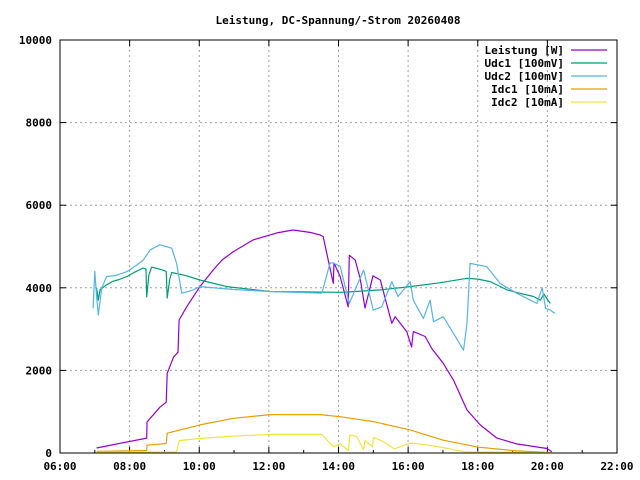 The height and width of the screenshot is (480, 640). I want to click on x-tick-label: 18:00, so click(477, 466).